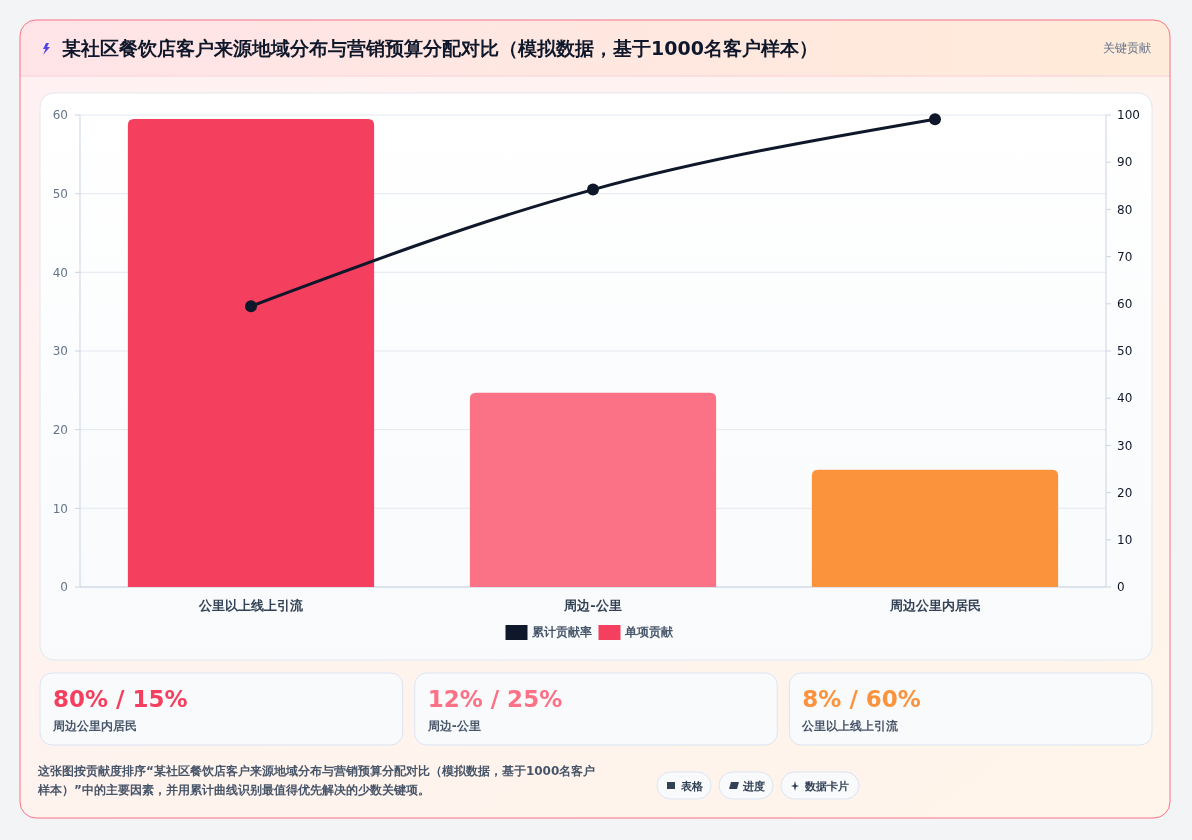 The image size is (1192, 840). What do you see at coordinates (60, 508) in the screenshot?
I see `y-tick-label: 10` at bounding box center [60, 508].